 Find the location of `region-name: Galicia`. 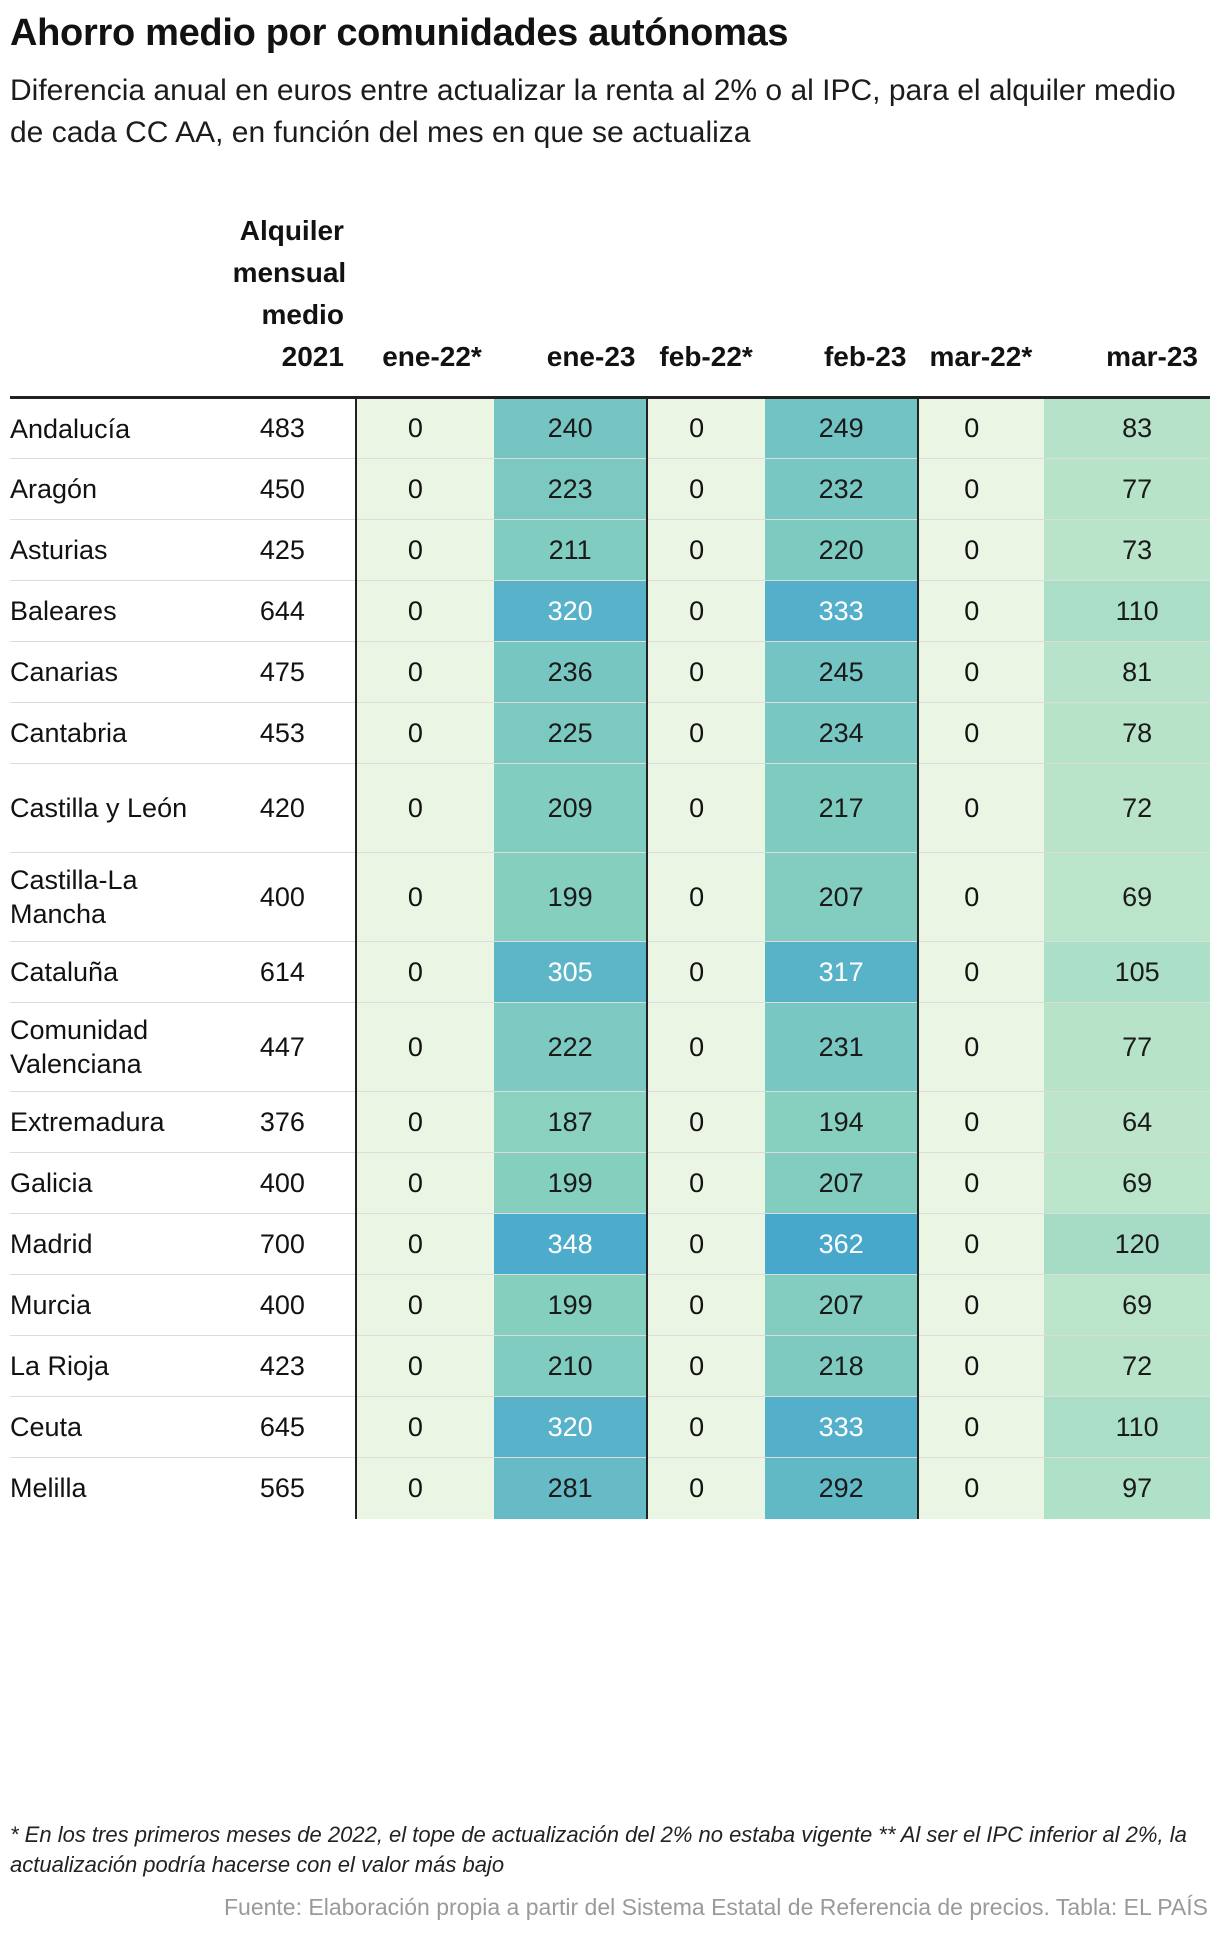

region-name: Galicia is located at coordinates (121, 1183).